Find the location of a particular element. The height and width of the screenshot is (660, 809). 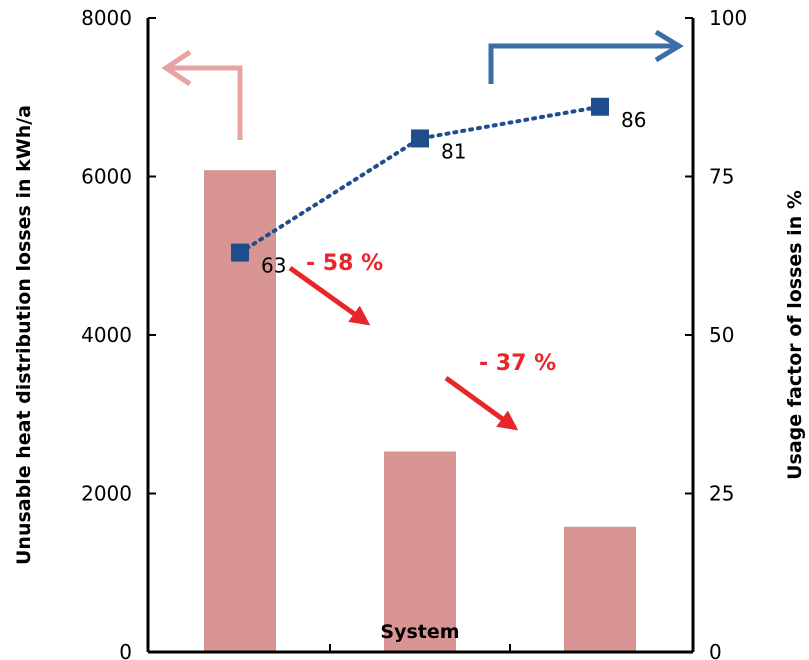

data-label-2L-opt: 86 is located at coordinates (633, 120).